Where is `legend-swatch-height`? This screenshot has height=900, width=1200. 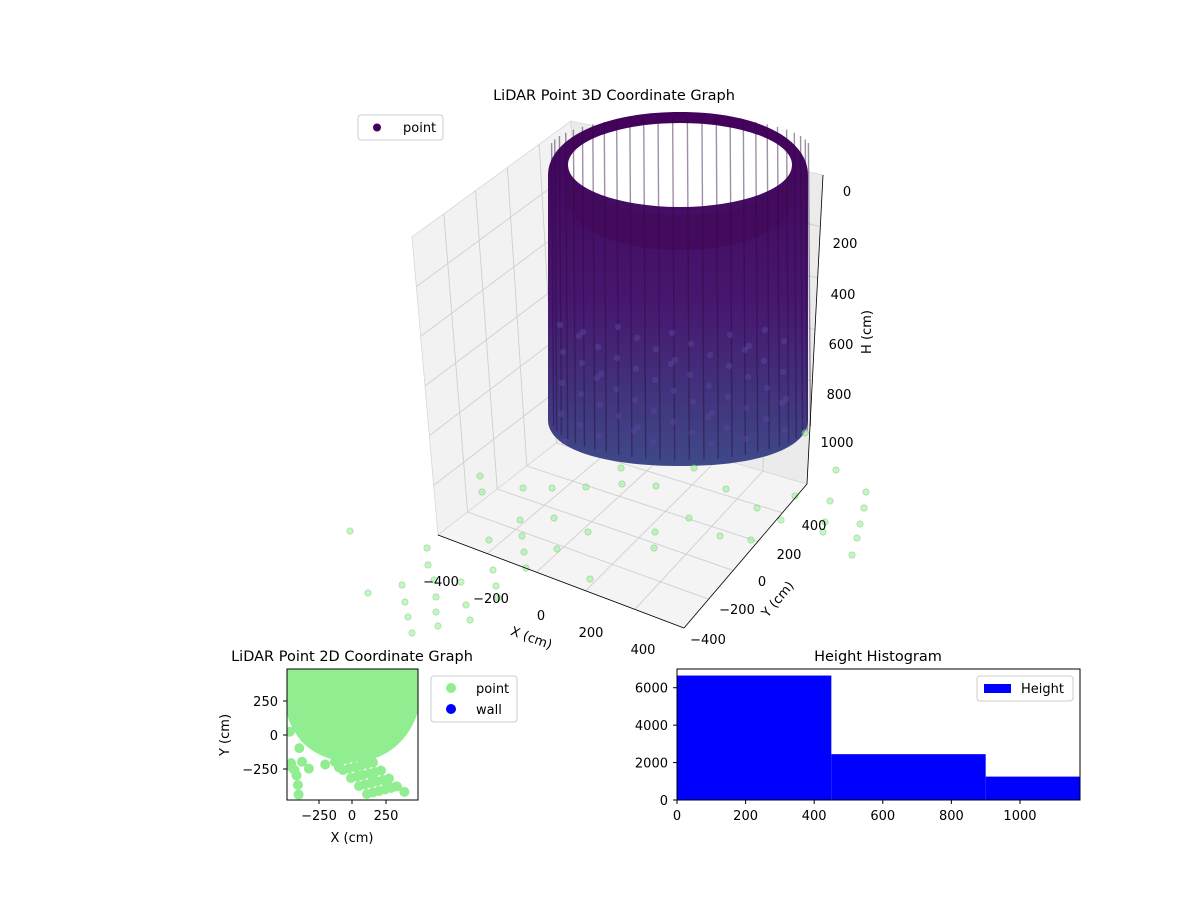 legend-swatch-height is located at coordinates (997, 688).